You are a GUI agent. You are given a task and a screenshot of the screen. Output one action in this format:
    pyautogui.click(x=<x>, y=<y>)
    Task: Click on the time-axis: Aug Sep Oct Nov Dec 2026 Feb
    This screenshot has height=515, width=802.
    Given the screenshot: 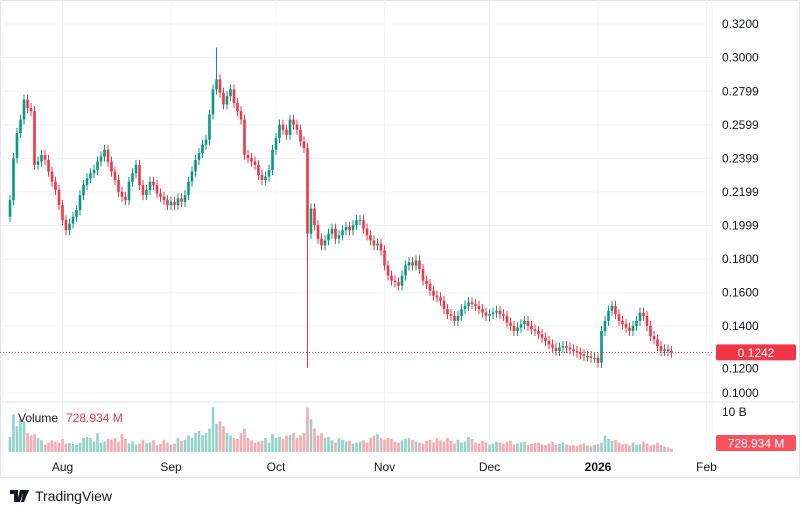 What is the action you would take?
    pyautogui.click(x=384, y=467)
    